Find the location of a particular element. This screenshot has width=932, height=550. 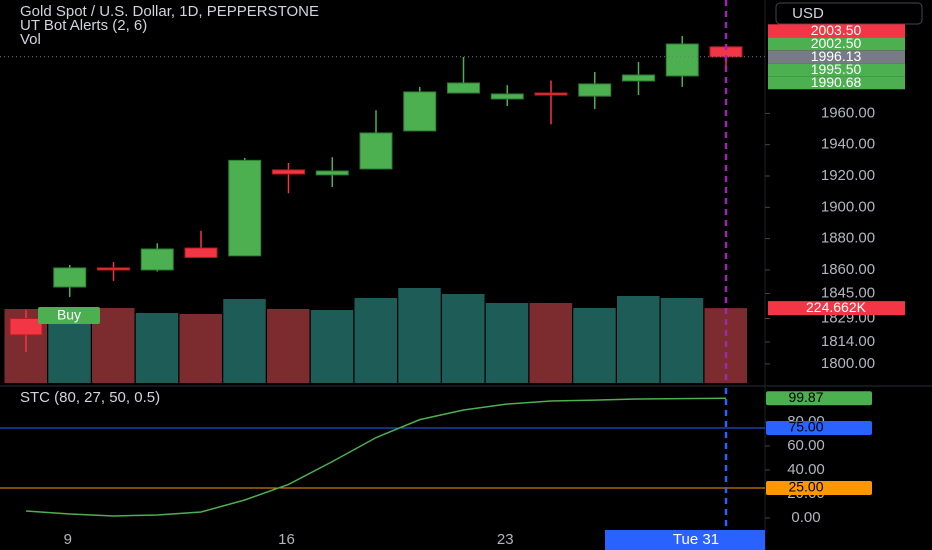

y-tick-label: 1960.00 is located at coordinates (848, 112).